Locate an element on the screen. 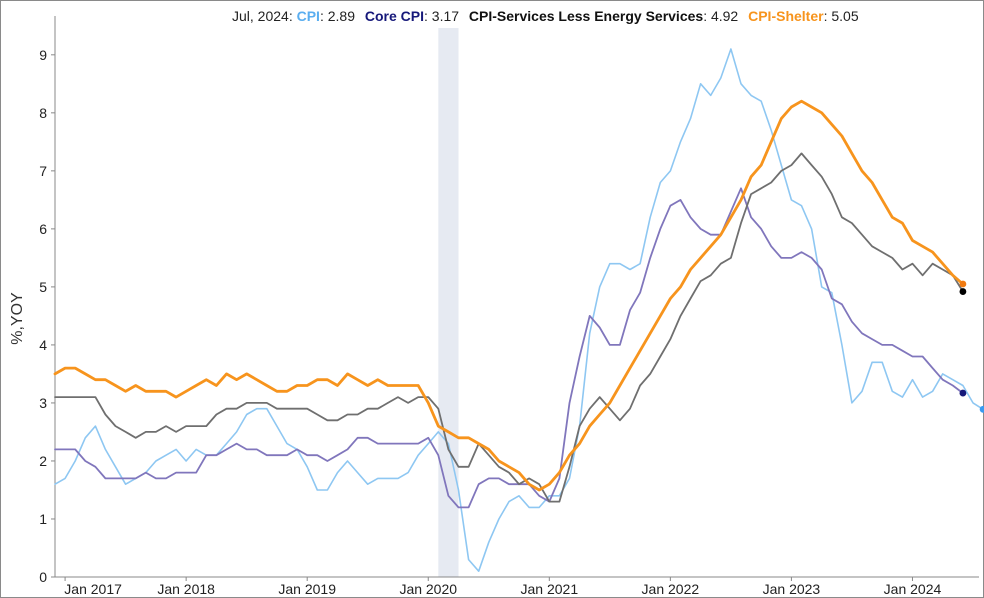 This screenshot has width=984, height=598. y-tick-label: 1 is located at coordinates (43, 519).